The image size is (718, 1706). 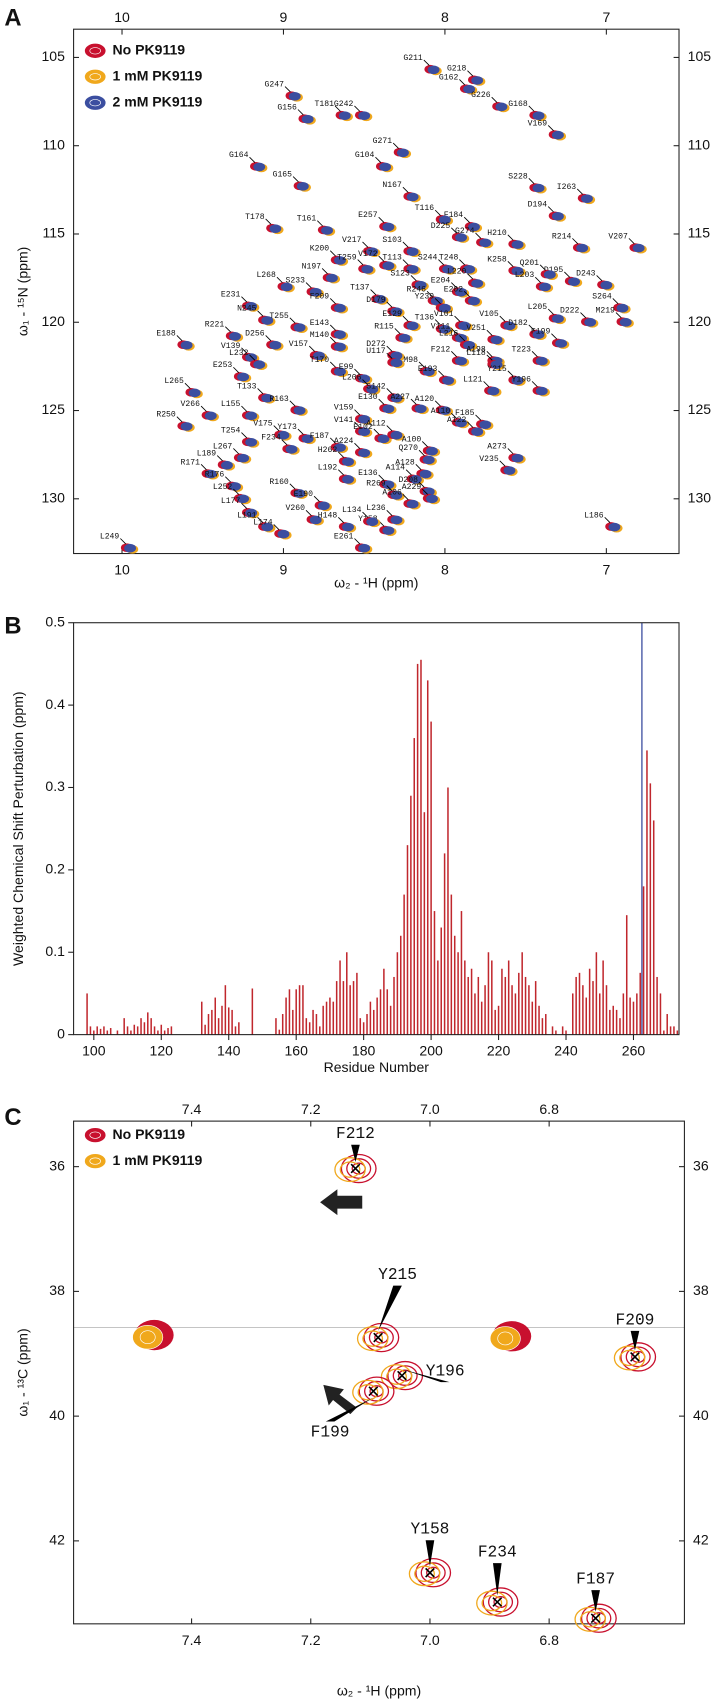 What do you see at coordinates (518, 104) in the screenshot?
I see `peak-label: G168` at bounding box center [518, 104].